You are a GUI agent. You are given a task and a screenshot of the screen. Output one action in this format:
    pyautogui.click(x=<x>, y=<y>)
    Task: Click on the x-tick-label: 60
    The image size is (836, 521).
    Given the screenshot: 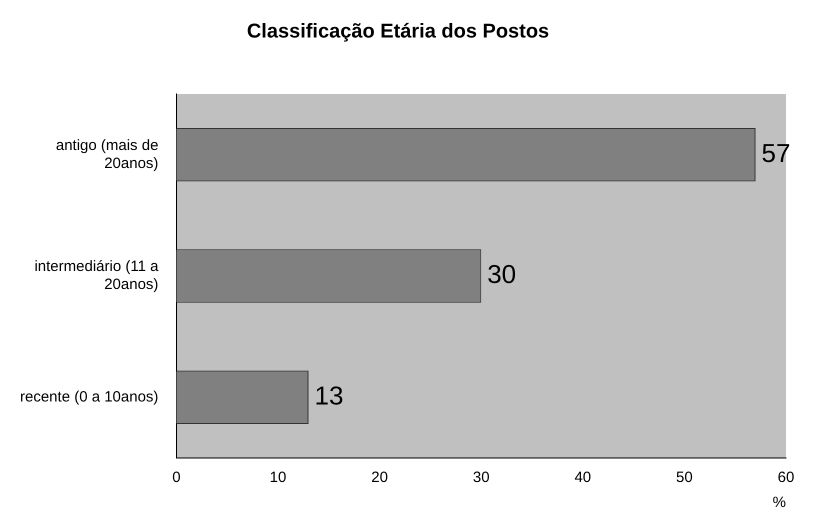 What is the action you would take?
    pyautogui.click(x=786, y=477)
    